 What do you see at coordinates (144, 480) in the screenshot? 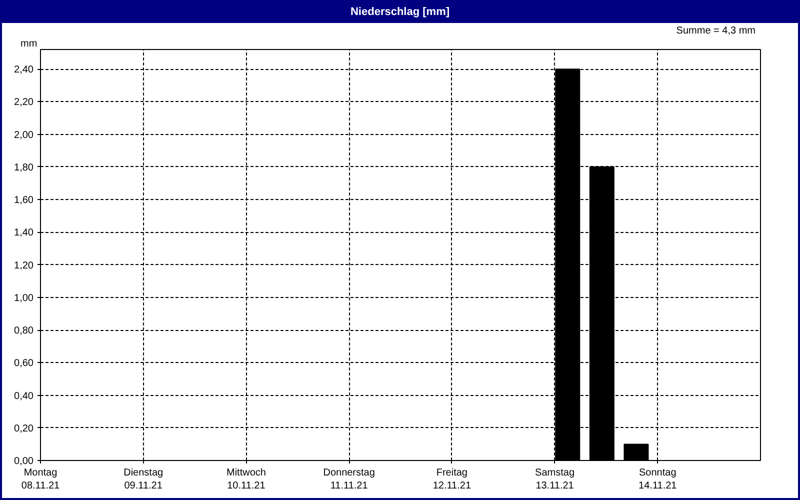
I see `x-tick-label: Dienstag 09.11.21` at bounding box center [144, 480].